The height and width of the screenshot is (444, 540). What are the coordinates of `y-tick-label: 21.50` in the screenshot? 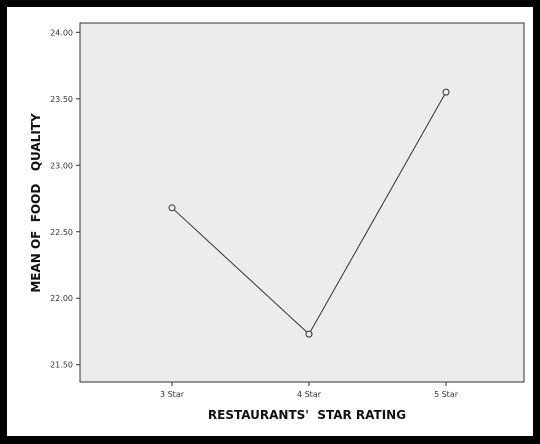 It's located at (61, 365).